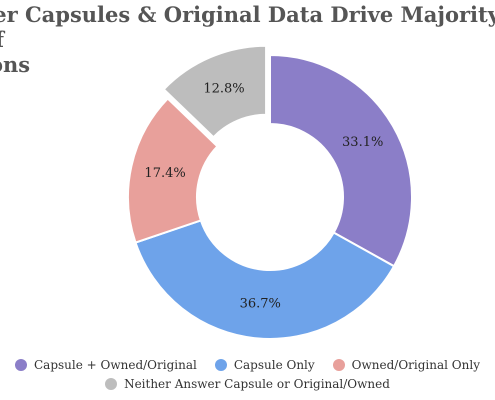 Image resolution: width=495 pixels, height=400 pixels. I want to click on legend-item-neither: Neither Answer Capsule or Original/Owned, so click(247, 384).